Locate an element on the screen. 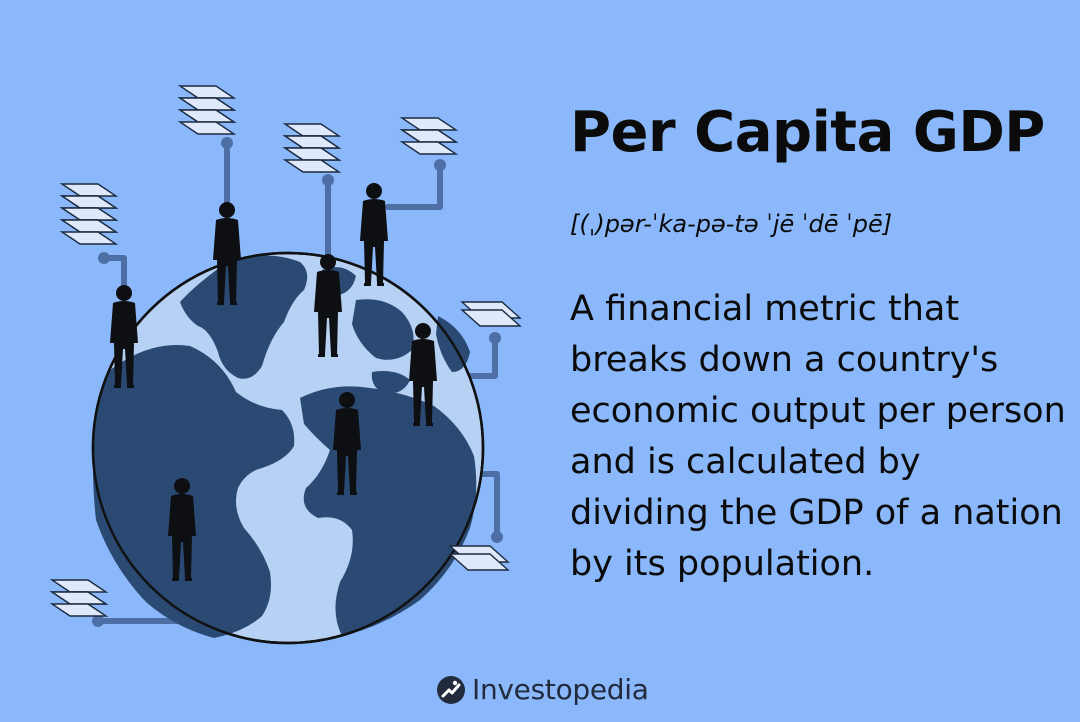 This screenshot has height=722, width=1080. page-title: Per Capita GDP is located at coordinates (807, 132).